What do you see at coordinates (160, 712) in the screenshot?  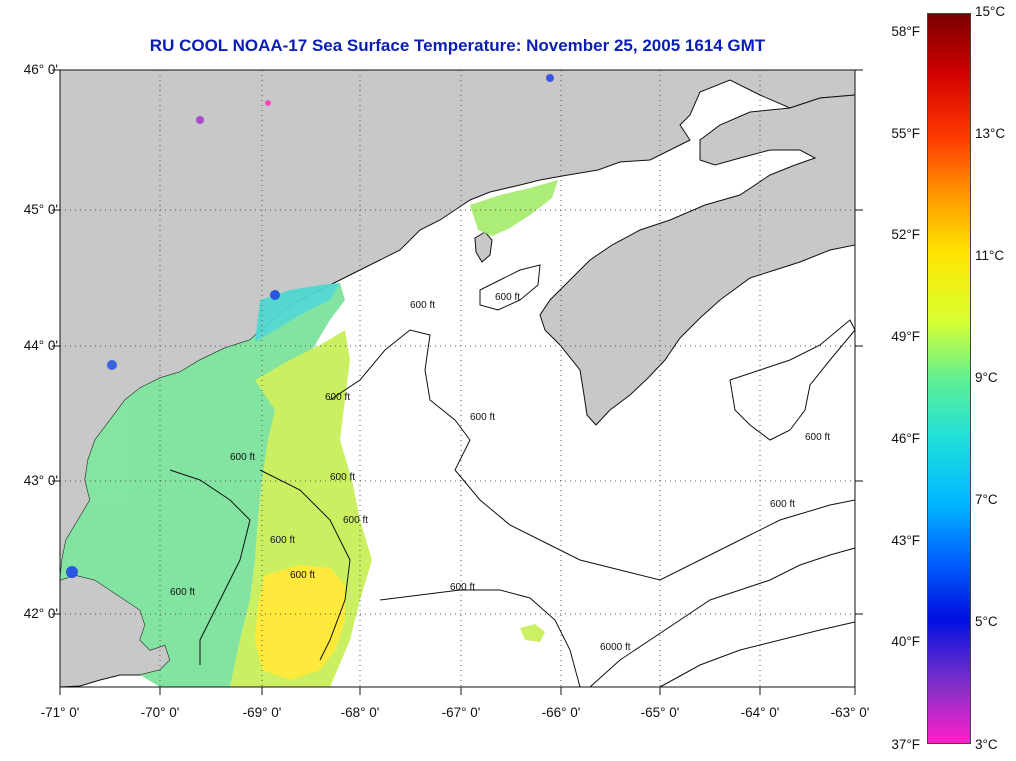 I see `lon-label: -70° 0'` at bounding box center [160, 712].